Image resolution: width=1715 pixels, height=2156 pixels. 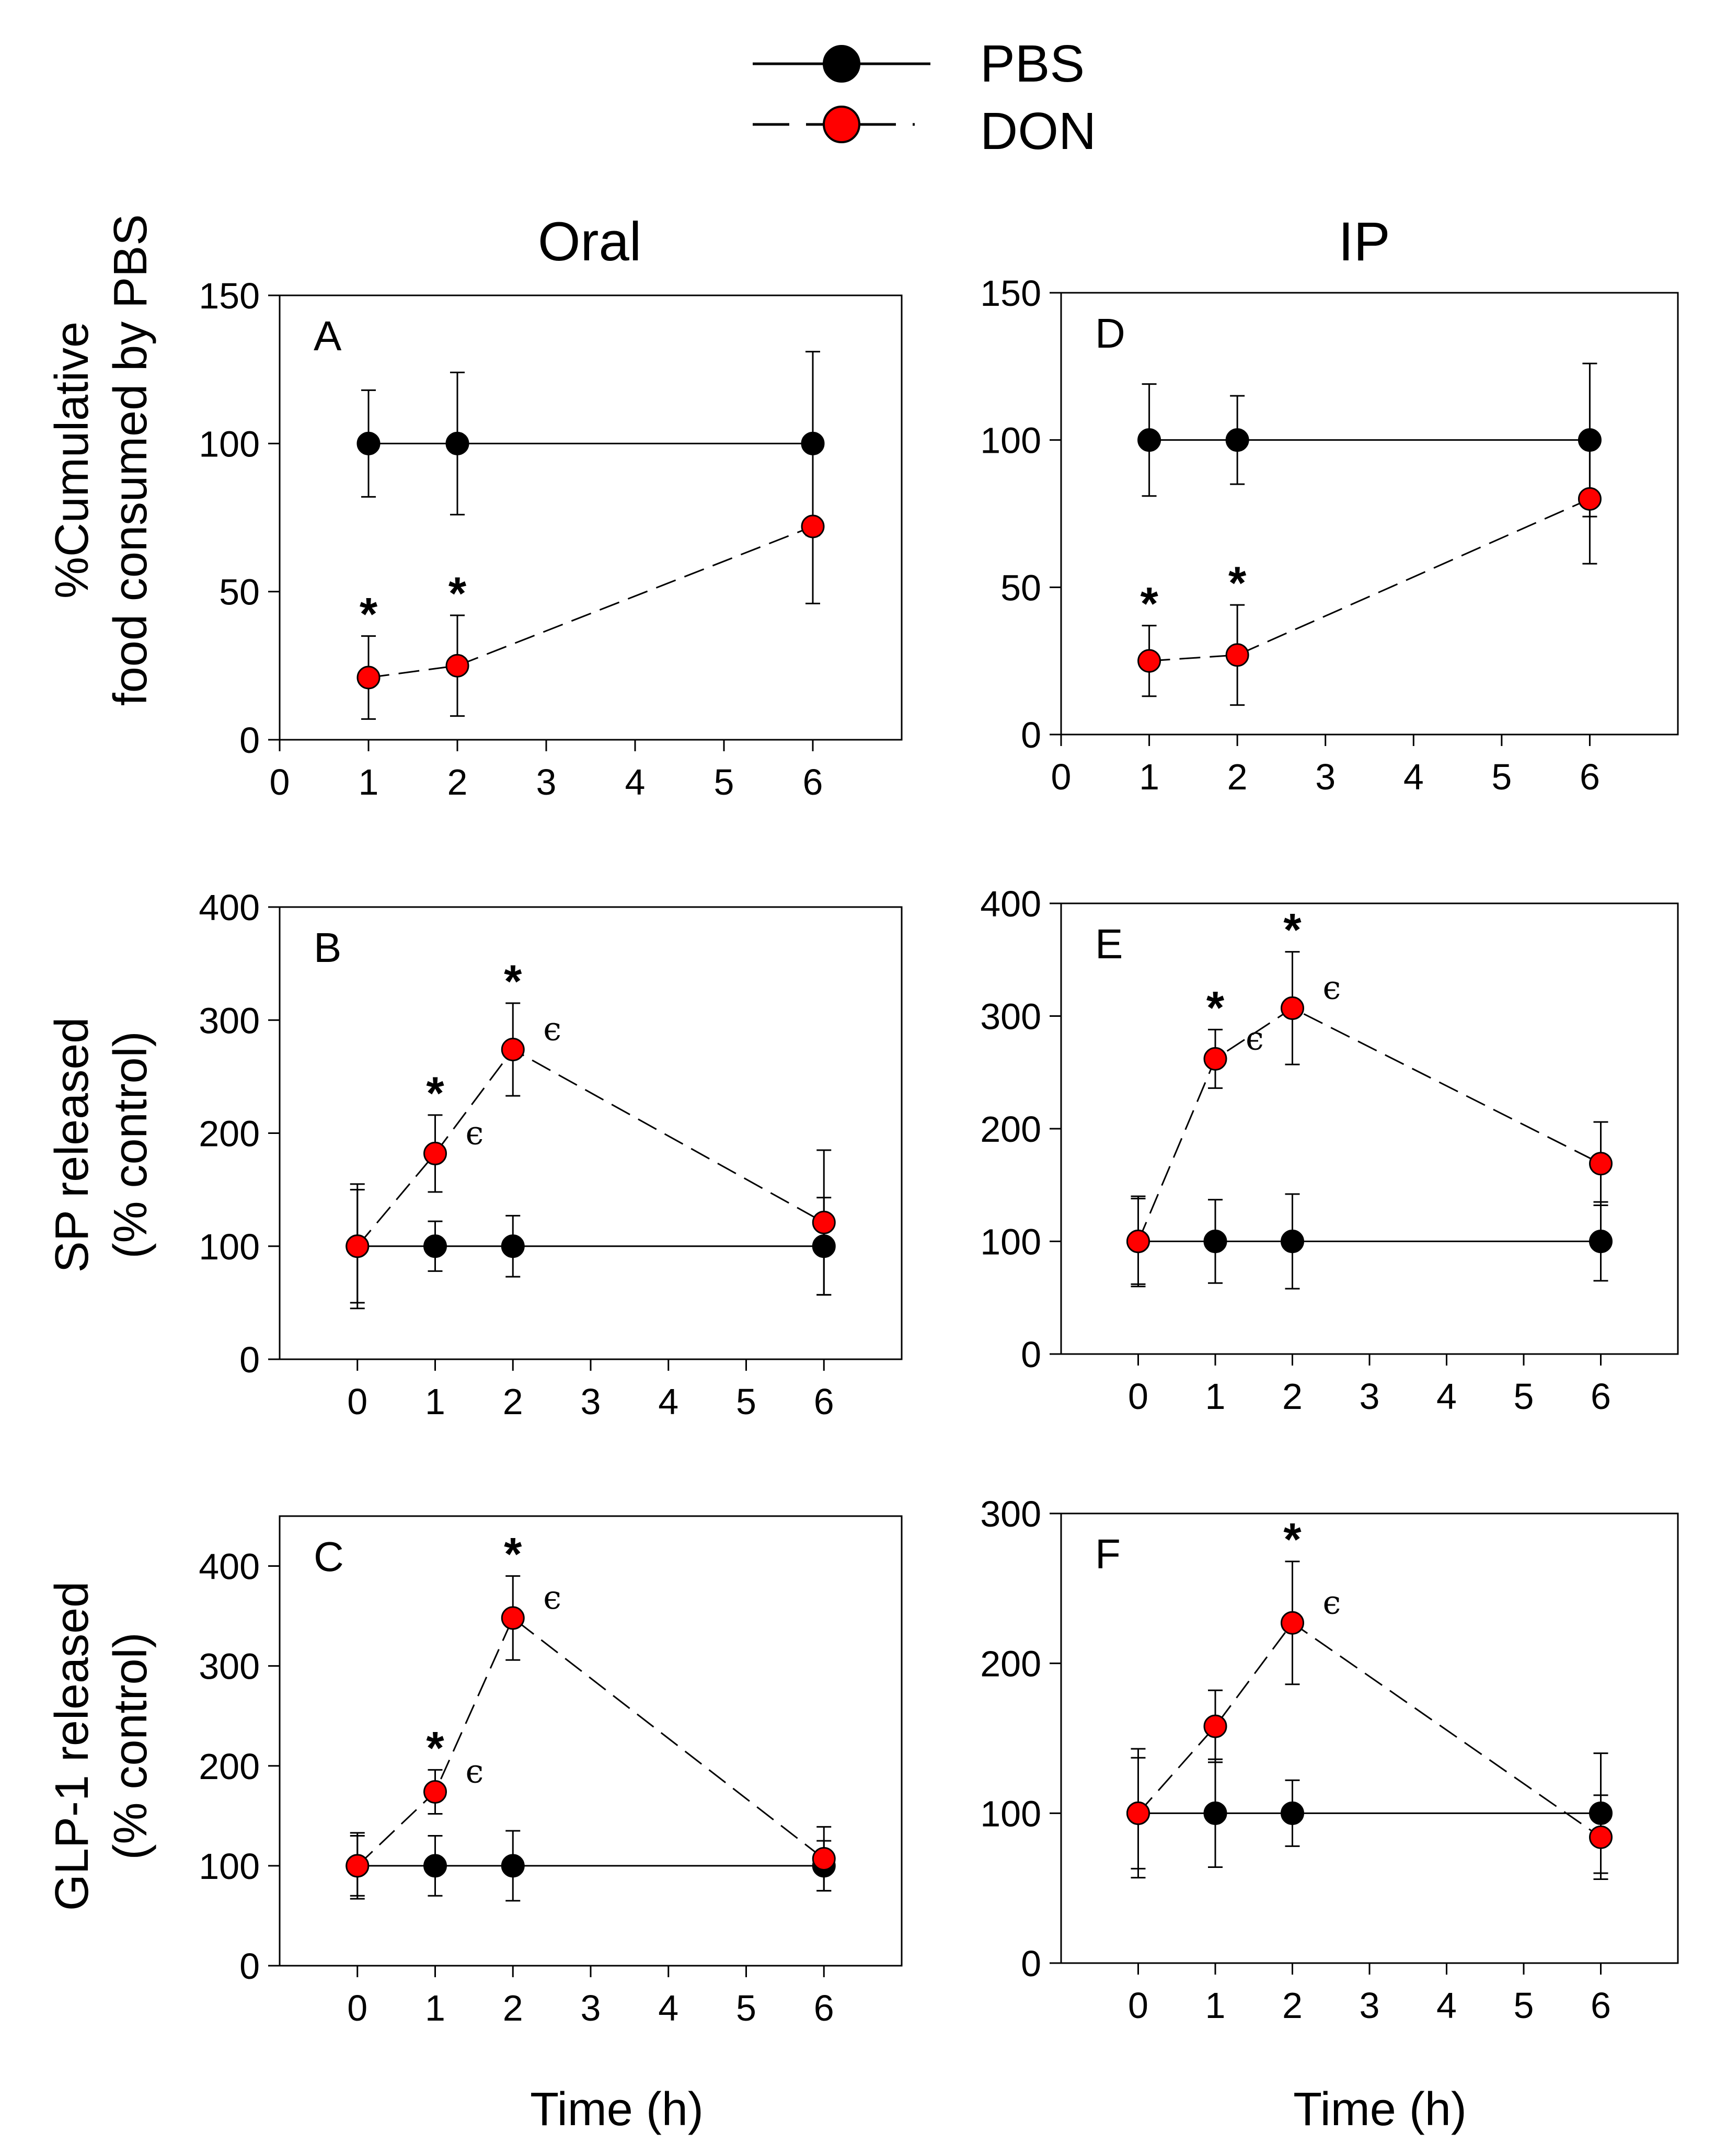 What do you see at coordinates (1601, 2005) in the screenshot?
I see `panel-f-xtick-label-6: 6` at bounding box center [1601, 2005].